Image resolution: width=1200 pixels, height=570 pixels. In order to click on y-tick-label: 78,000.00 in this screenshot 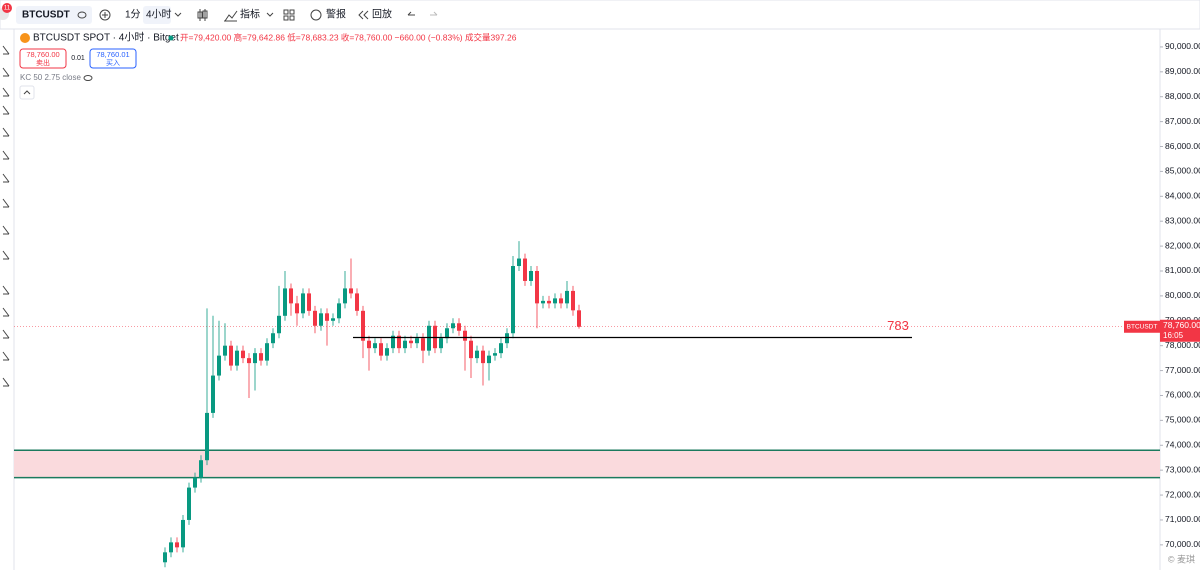, I will do `click(1182, 345)`.